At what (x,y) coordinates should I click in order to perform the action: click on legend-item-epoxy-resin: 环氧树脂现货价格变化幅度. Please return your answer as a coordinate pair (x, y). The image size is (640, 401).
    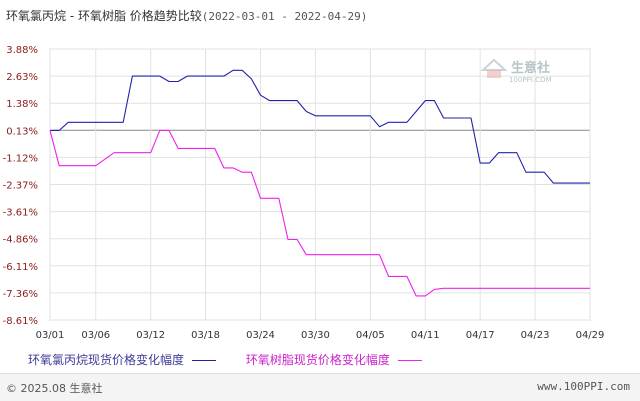
    Looking at the image, I should click on (334, 359).